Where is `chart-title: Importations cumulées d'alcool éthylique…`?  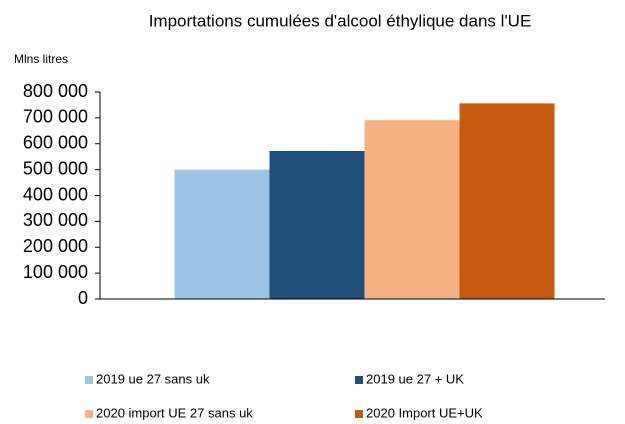
chart-title: Importations cumulées d'alcool éthylique… is located at coordinates (340, 20).